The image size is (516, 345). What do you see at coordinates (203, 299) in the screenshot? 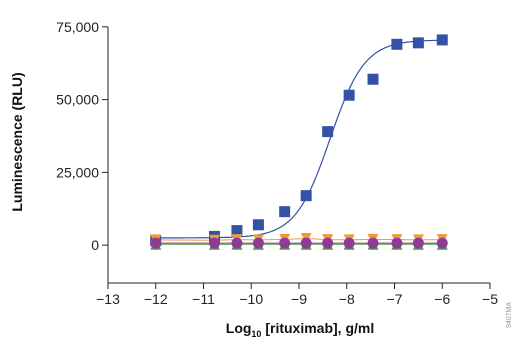
I see `x-tick-label: −11` at bounding box center [203, 299].